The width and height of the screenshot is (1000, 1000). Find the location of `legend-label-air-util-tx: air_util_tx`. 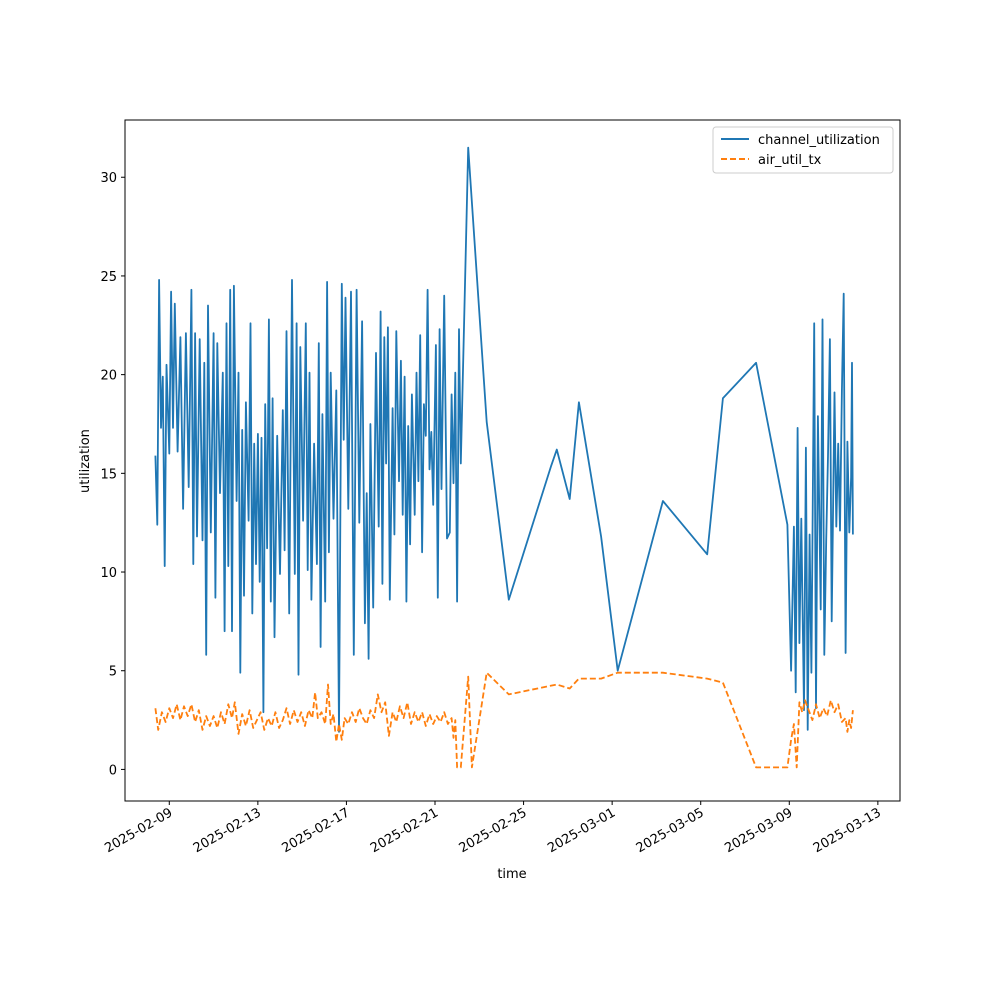

legend-label-air-util-tx: air_util_tx is located at coordinates (790, 160).